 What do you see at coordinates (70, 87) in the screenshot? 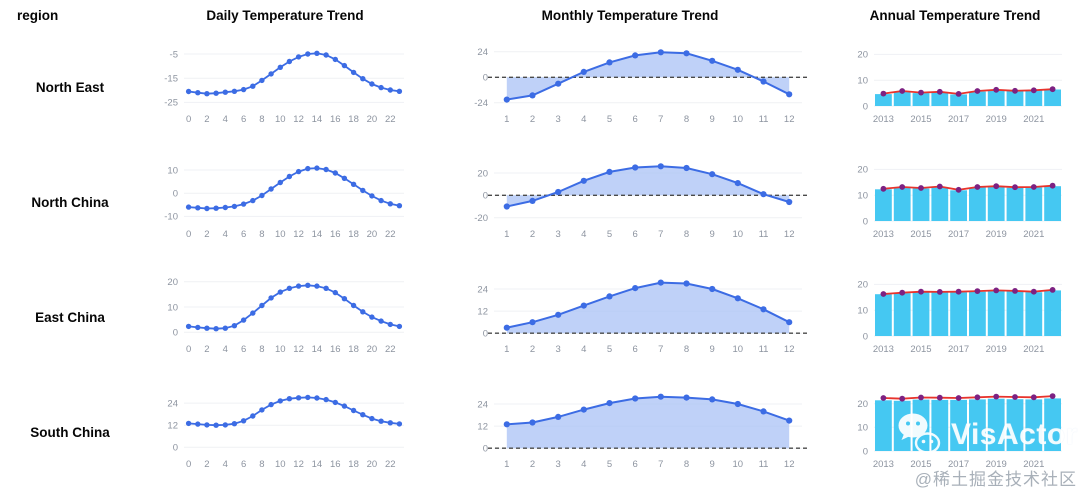
I see `region-cell: North East` at bounding box center [70, 87].